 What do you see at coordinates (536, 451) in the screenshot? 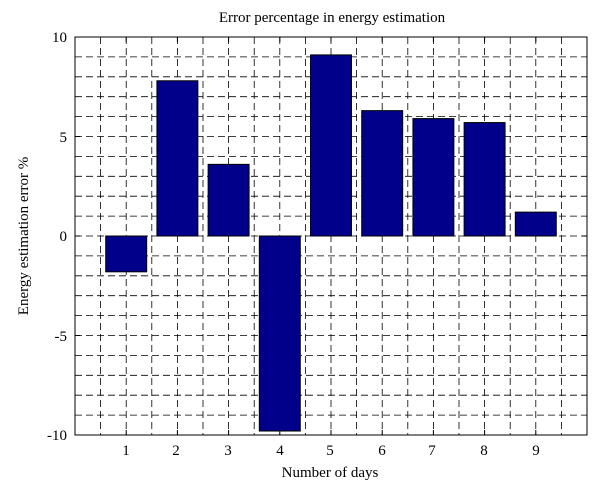
I see `x-tick-label: 9` at bounding box center [536, 451].